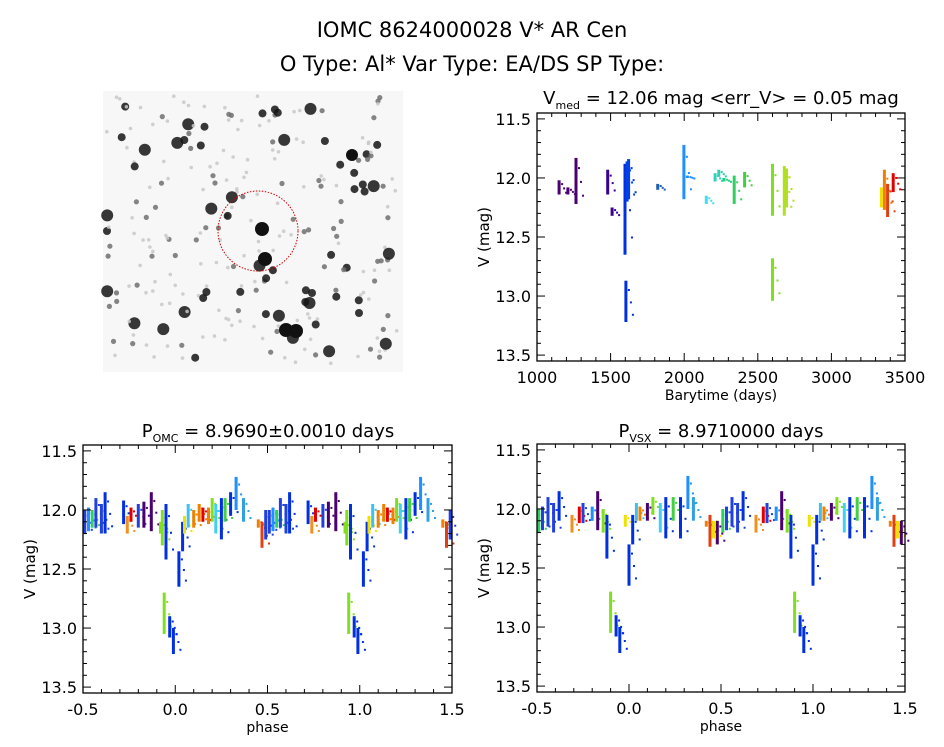 The image size is (944, 747). I want to click on plot-title: POMC = 8.9690±0.0010 days, so click(268, 433).